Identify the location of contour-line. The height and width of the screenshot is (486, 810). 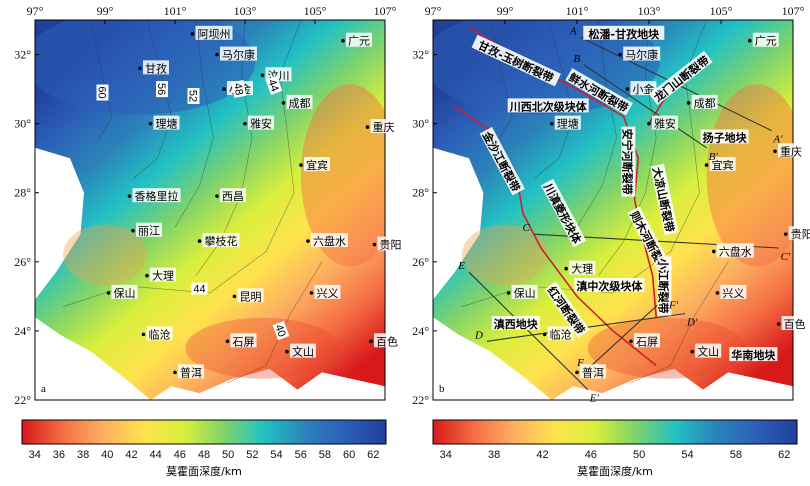
(596, 124).